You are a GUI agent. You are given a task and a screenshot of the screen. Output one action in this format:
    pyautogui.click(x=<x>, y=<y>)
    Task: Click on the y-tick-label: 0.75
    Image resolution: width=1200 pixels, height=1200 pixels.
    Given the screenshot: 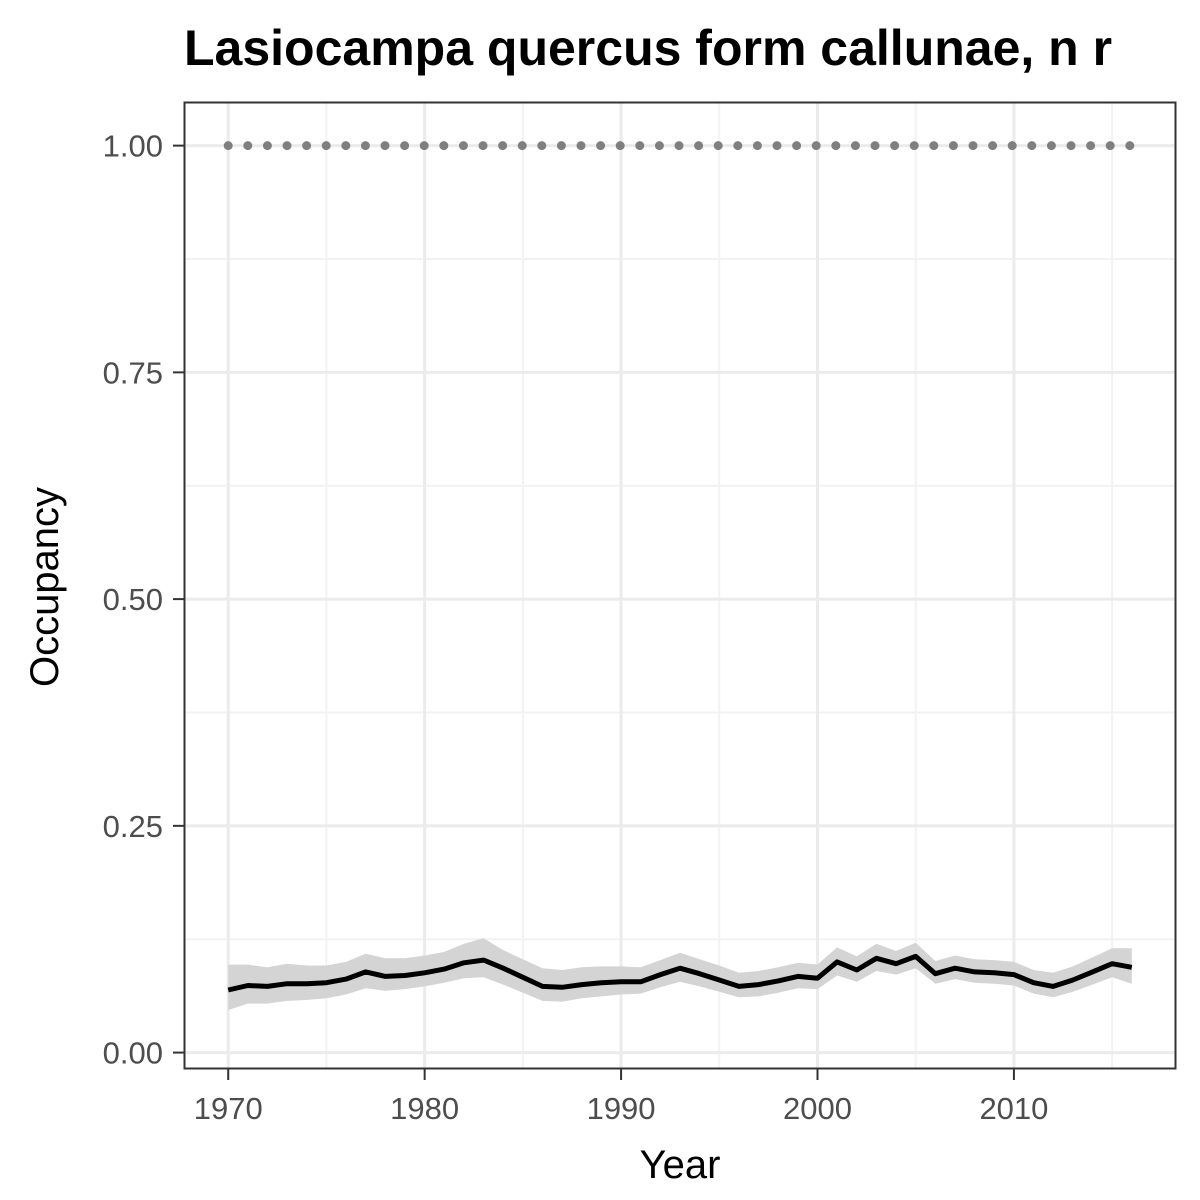 What is the action you would take?
    pyautogui.click(x=133, y=372)
    